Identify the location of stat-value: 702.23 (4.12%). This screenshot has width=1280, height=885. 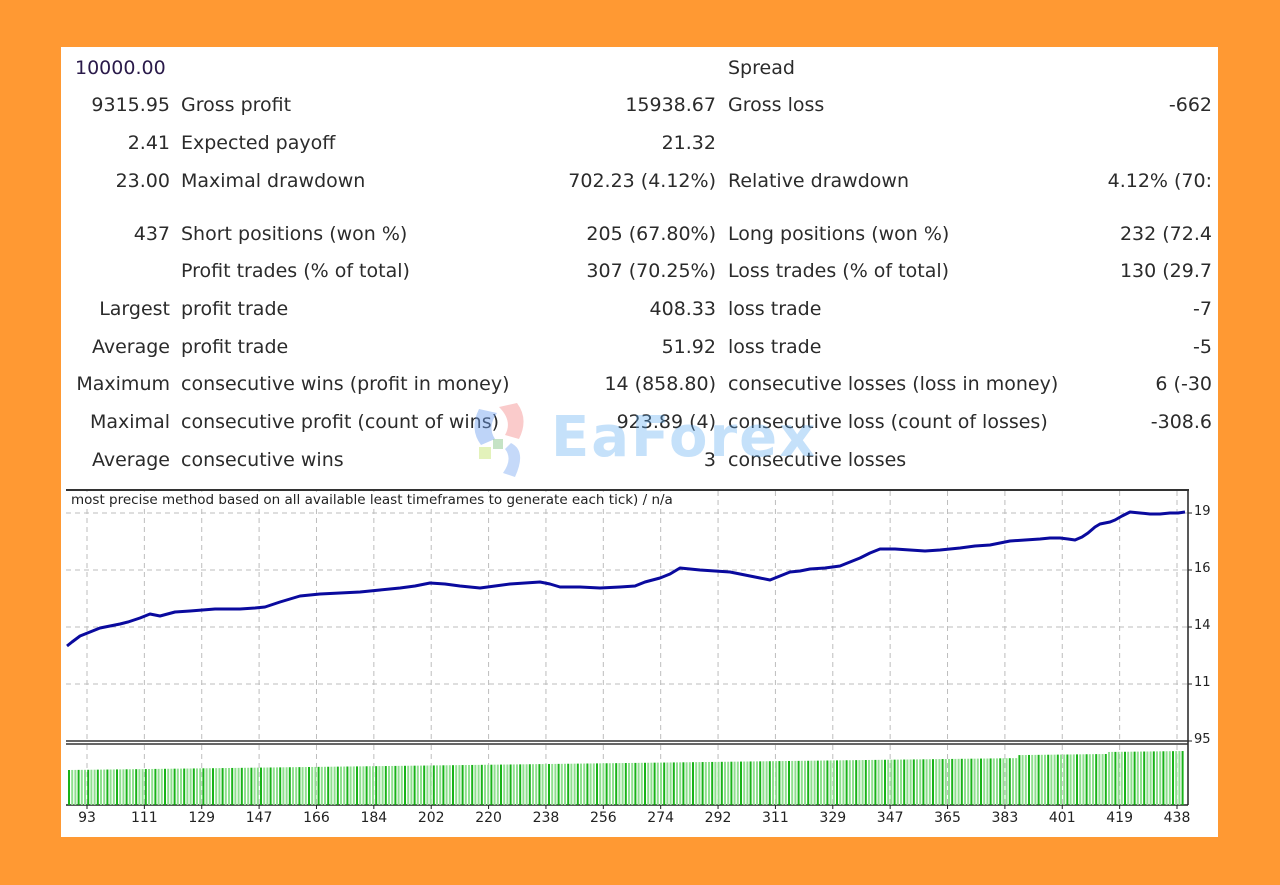
(642, 181).